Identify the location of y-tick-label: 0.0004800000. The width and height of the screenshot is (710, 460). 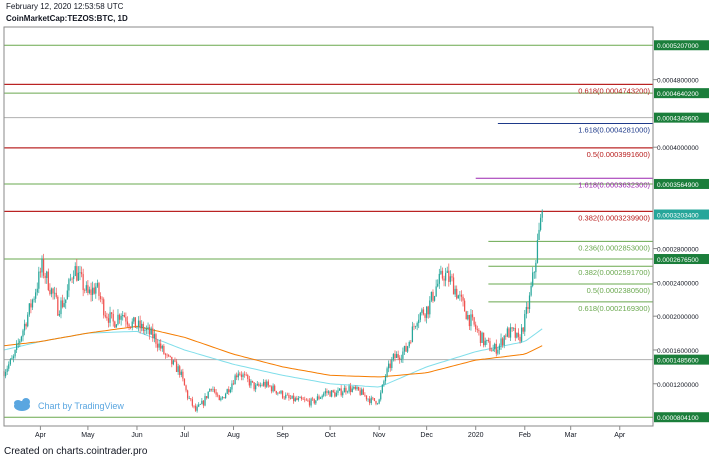
(678, 81).